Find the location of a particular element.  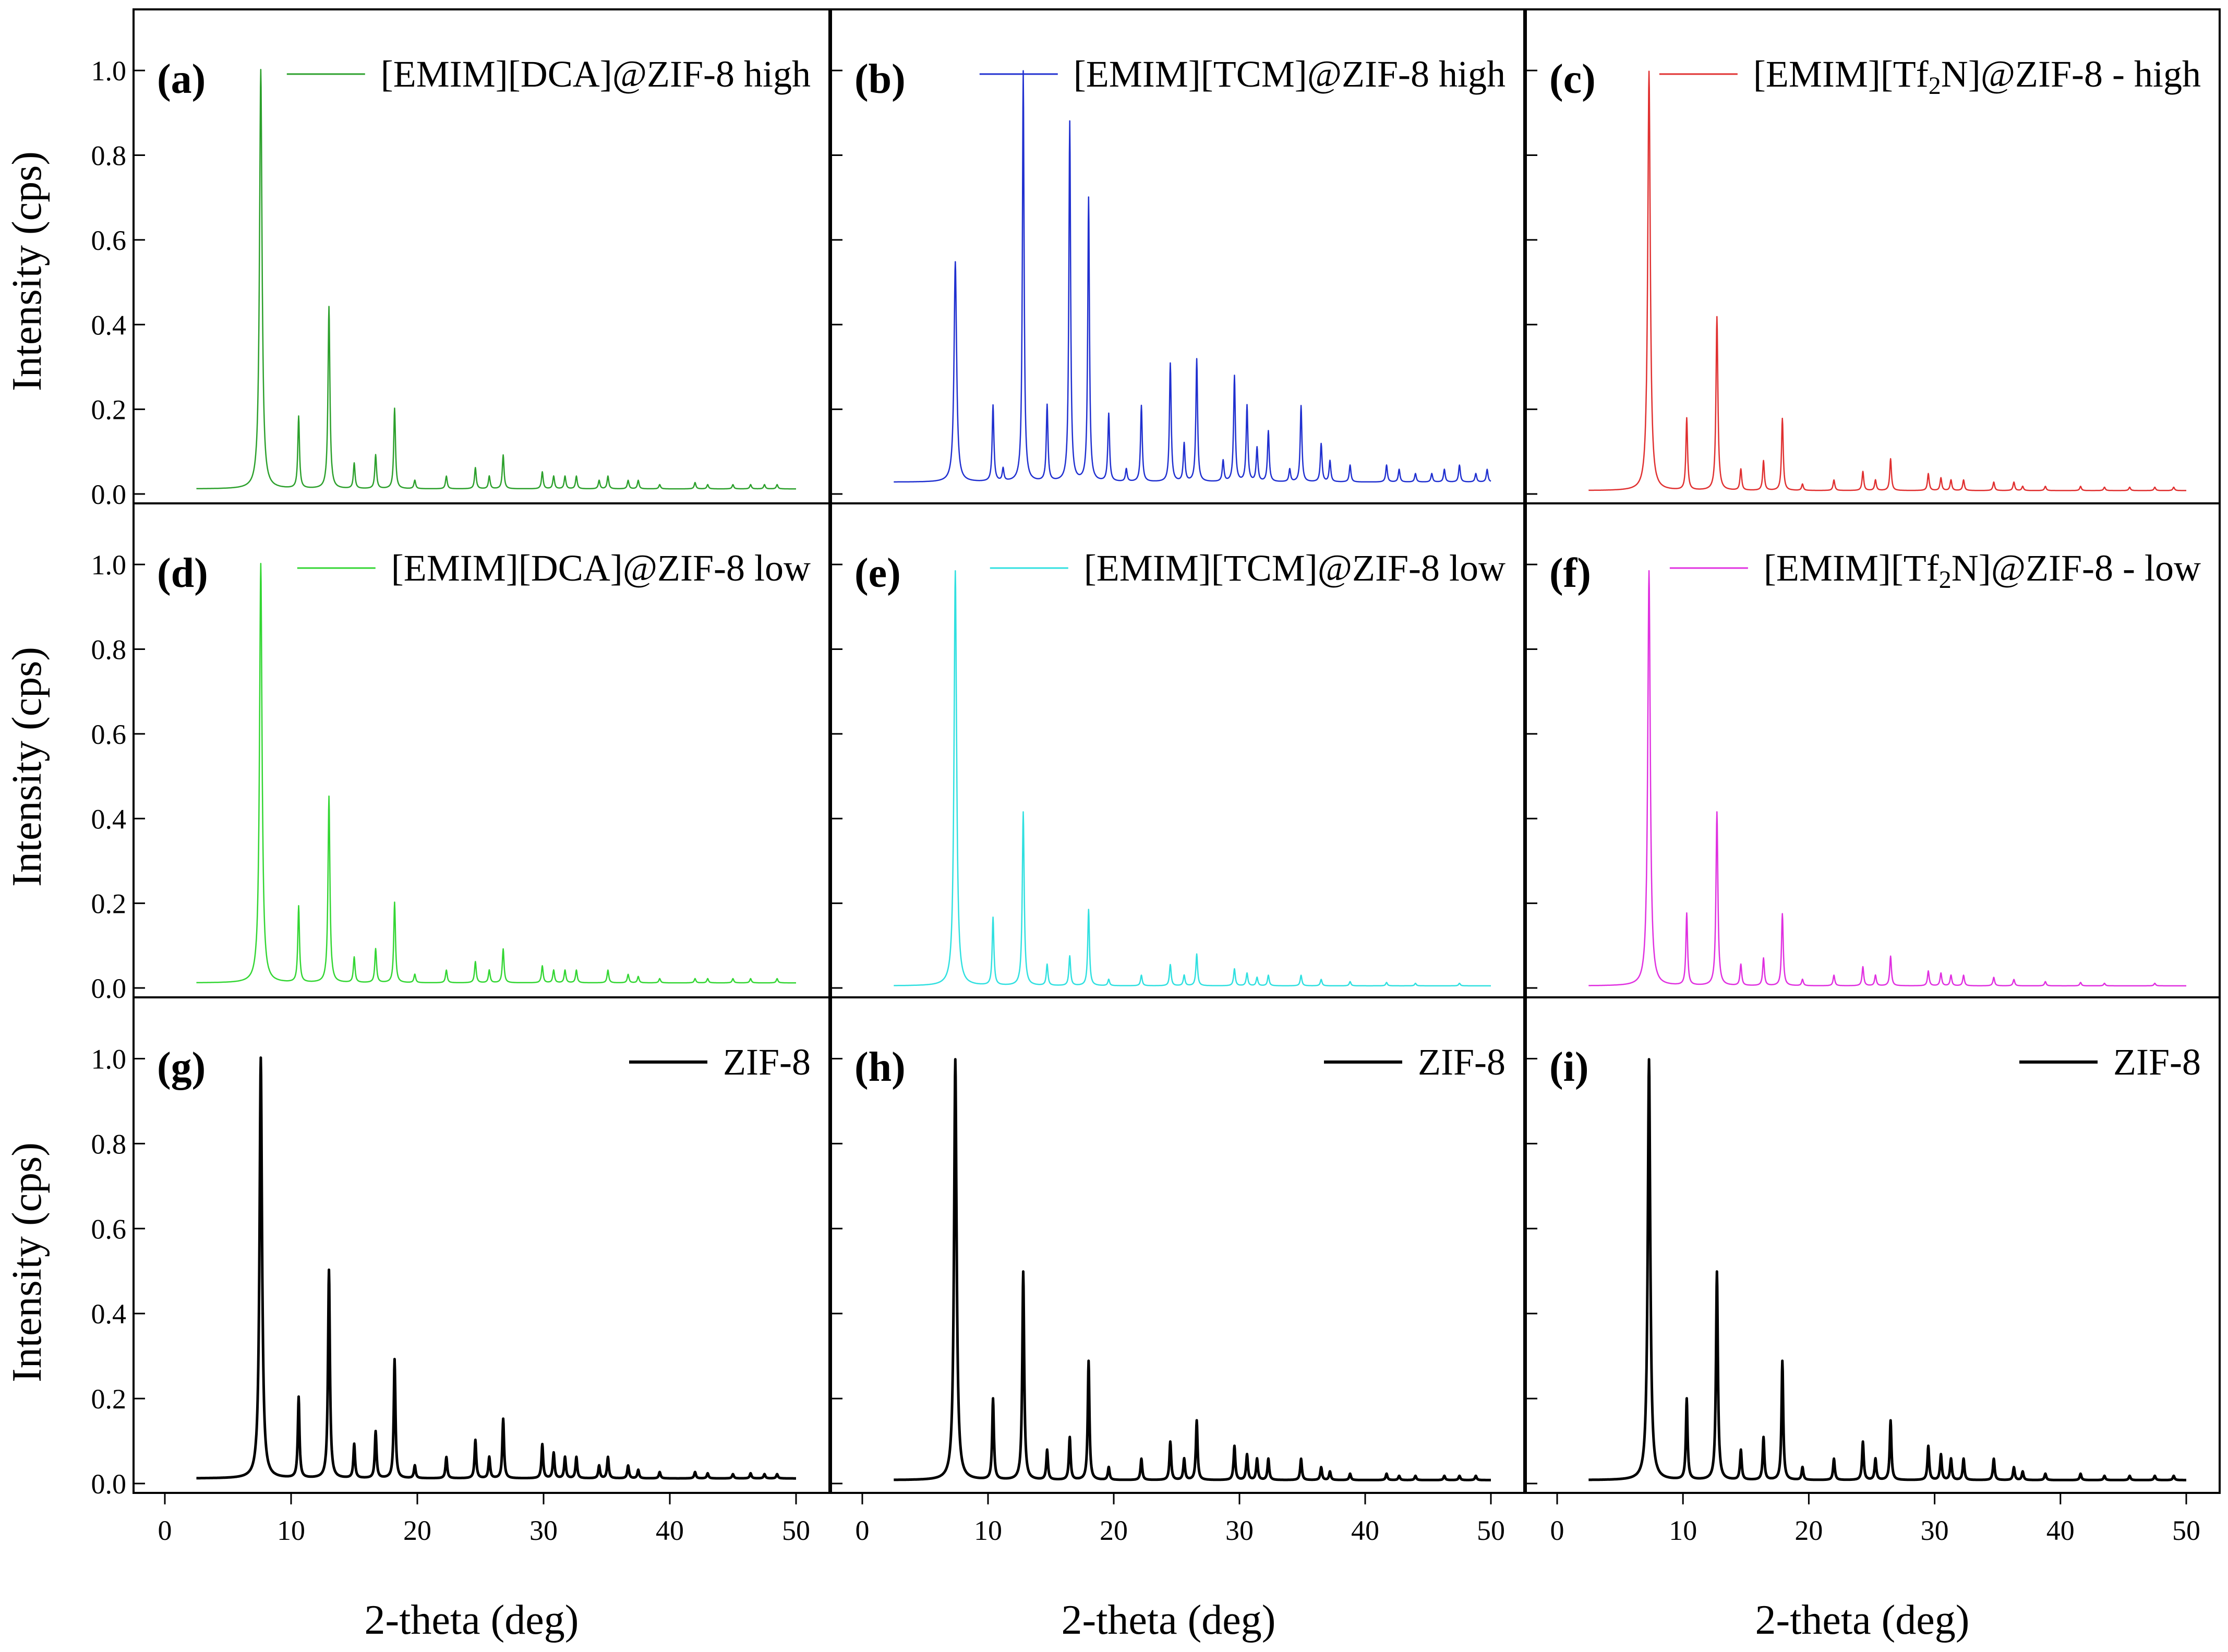

panel-d-ytick-label-0.6: 0.6 is located at coordinates (109, 734).